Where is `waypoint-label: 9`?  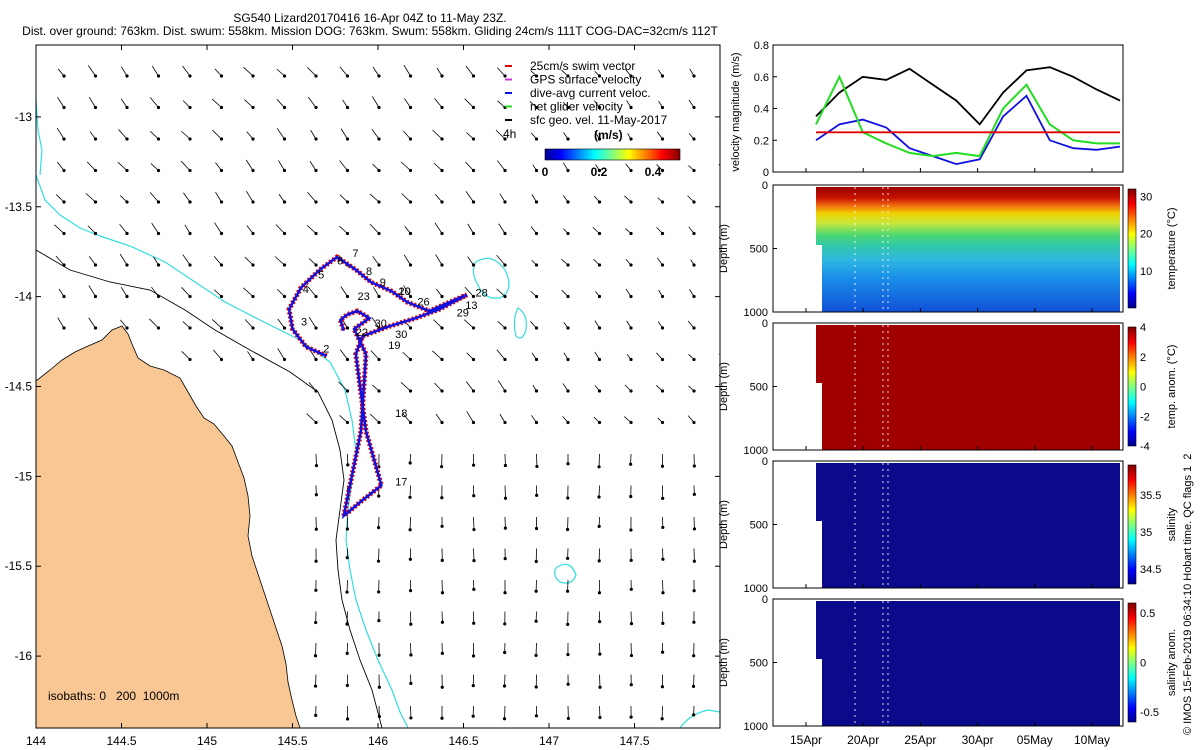 waypoint-label: 9 is located at coordinates (383, 283).